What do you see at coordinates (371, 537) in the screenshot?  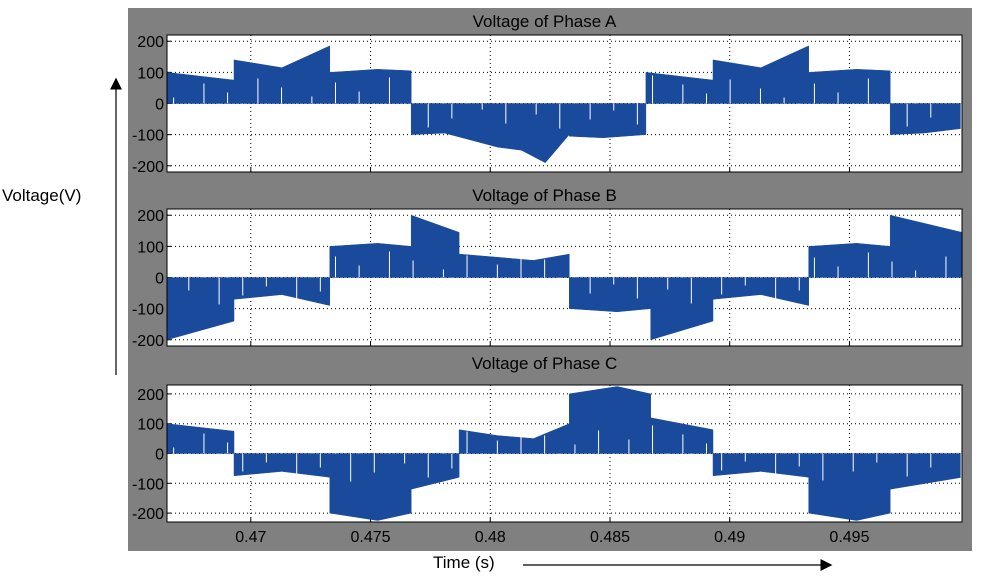 I see `x-tick-label: 0.475` at bounding box center [371, 537].